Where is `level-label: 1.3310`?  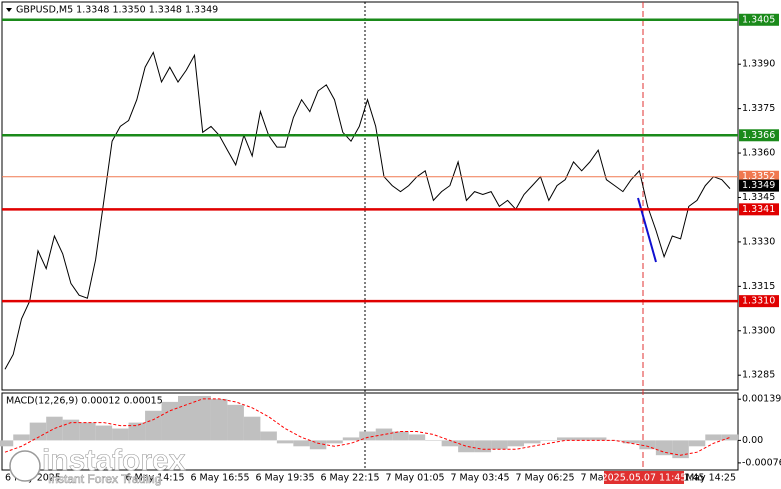 level-label: 1.3310 is located at coordinates (758, 301).